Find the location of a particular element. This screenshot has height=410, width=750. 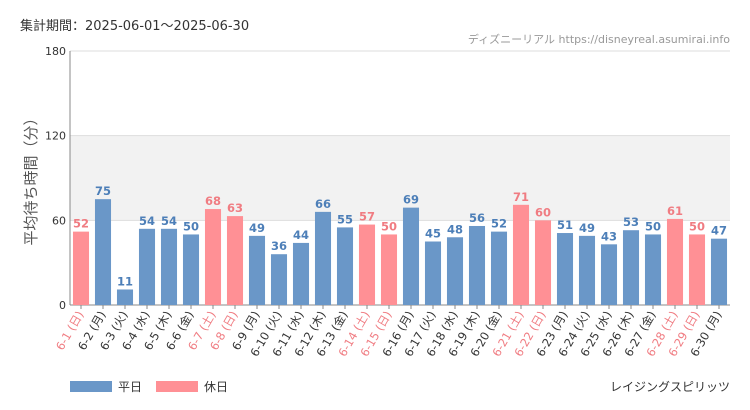

data-label: 60 is located at coordinates (543, 212).